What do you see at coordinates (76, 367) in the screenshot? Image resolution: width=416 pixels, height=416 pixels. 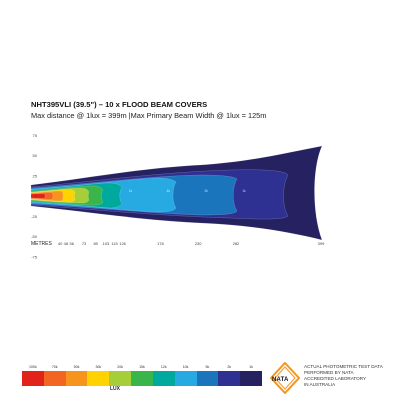 I see `legend-label: 50k` at bounding box center [76, 367].